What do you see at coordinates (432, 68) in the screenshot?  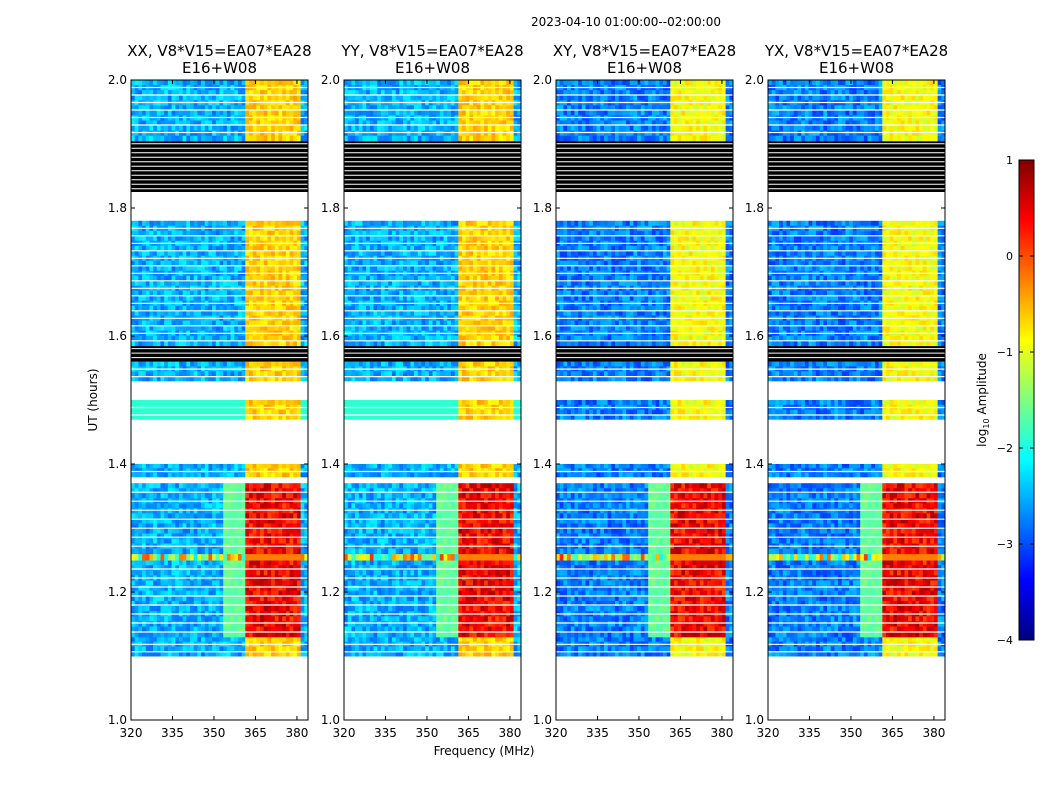 I see `panel-title-line2: E16+W08` at bounding box center [432, 68].